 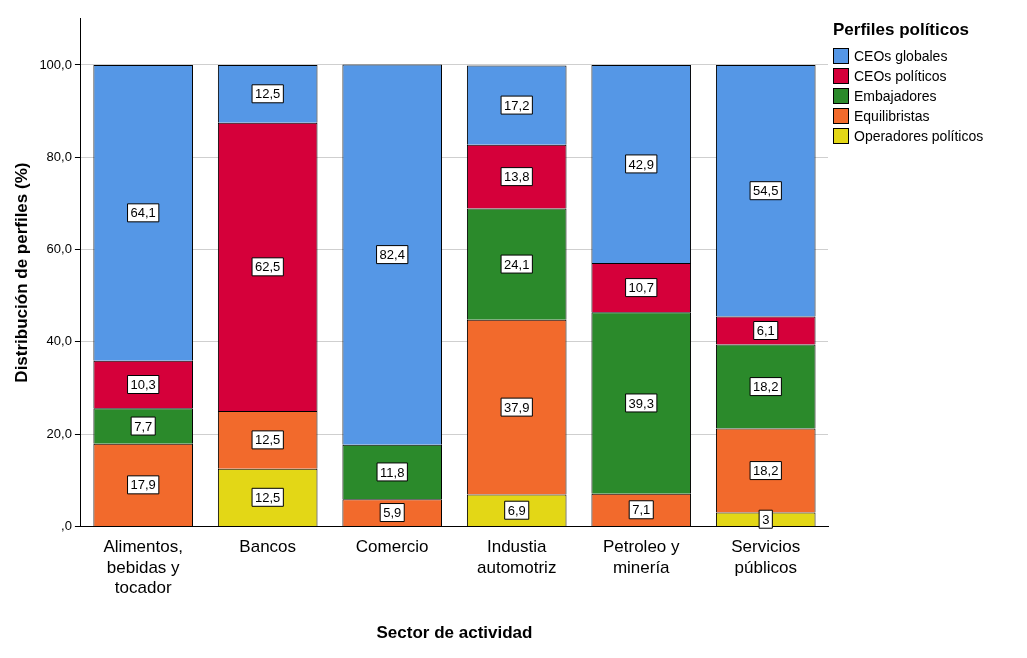 I want to click on data-label: 10,3, so click(x=143, y=385).